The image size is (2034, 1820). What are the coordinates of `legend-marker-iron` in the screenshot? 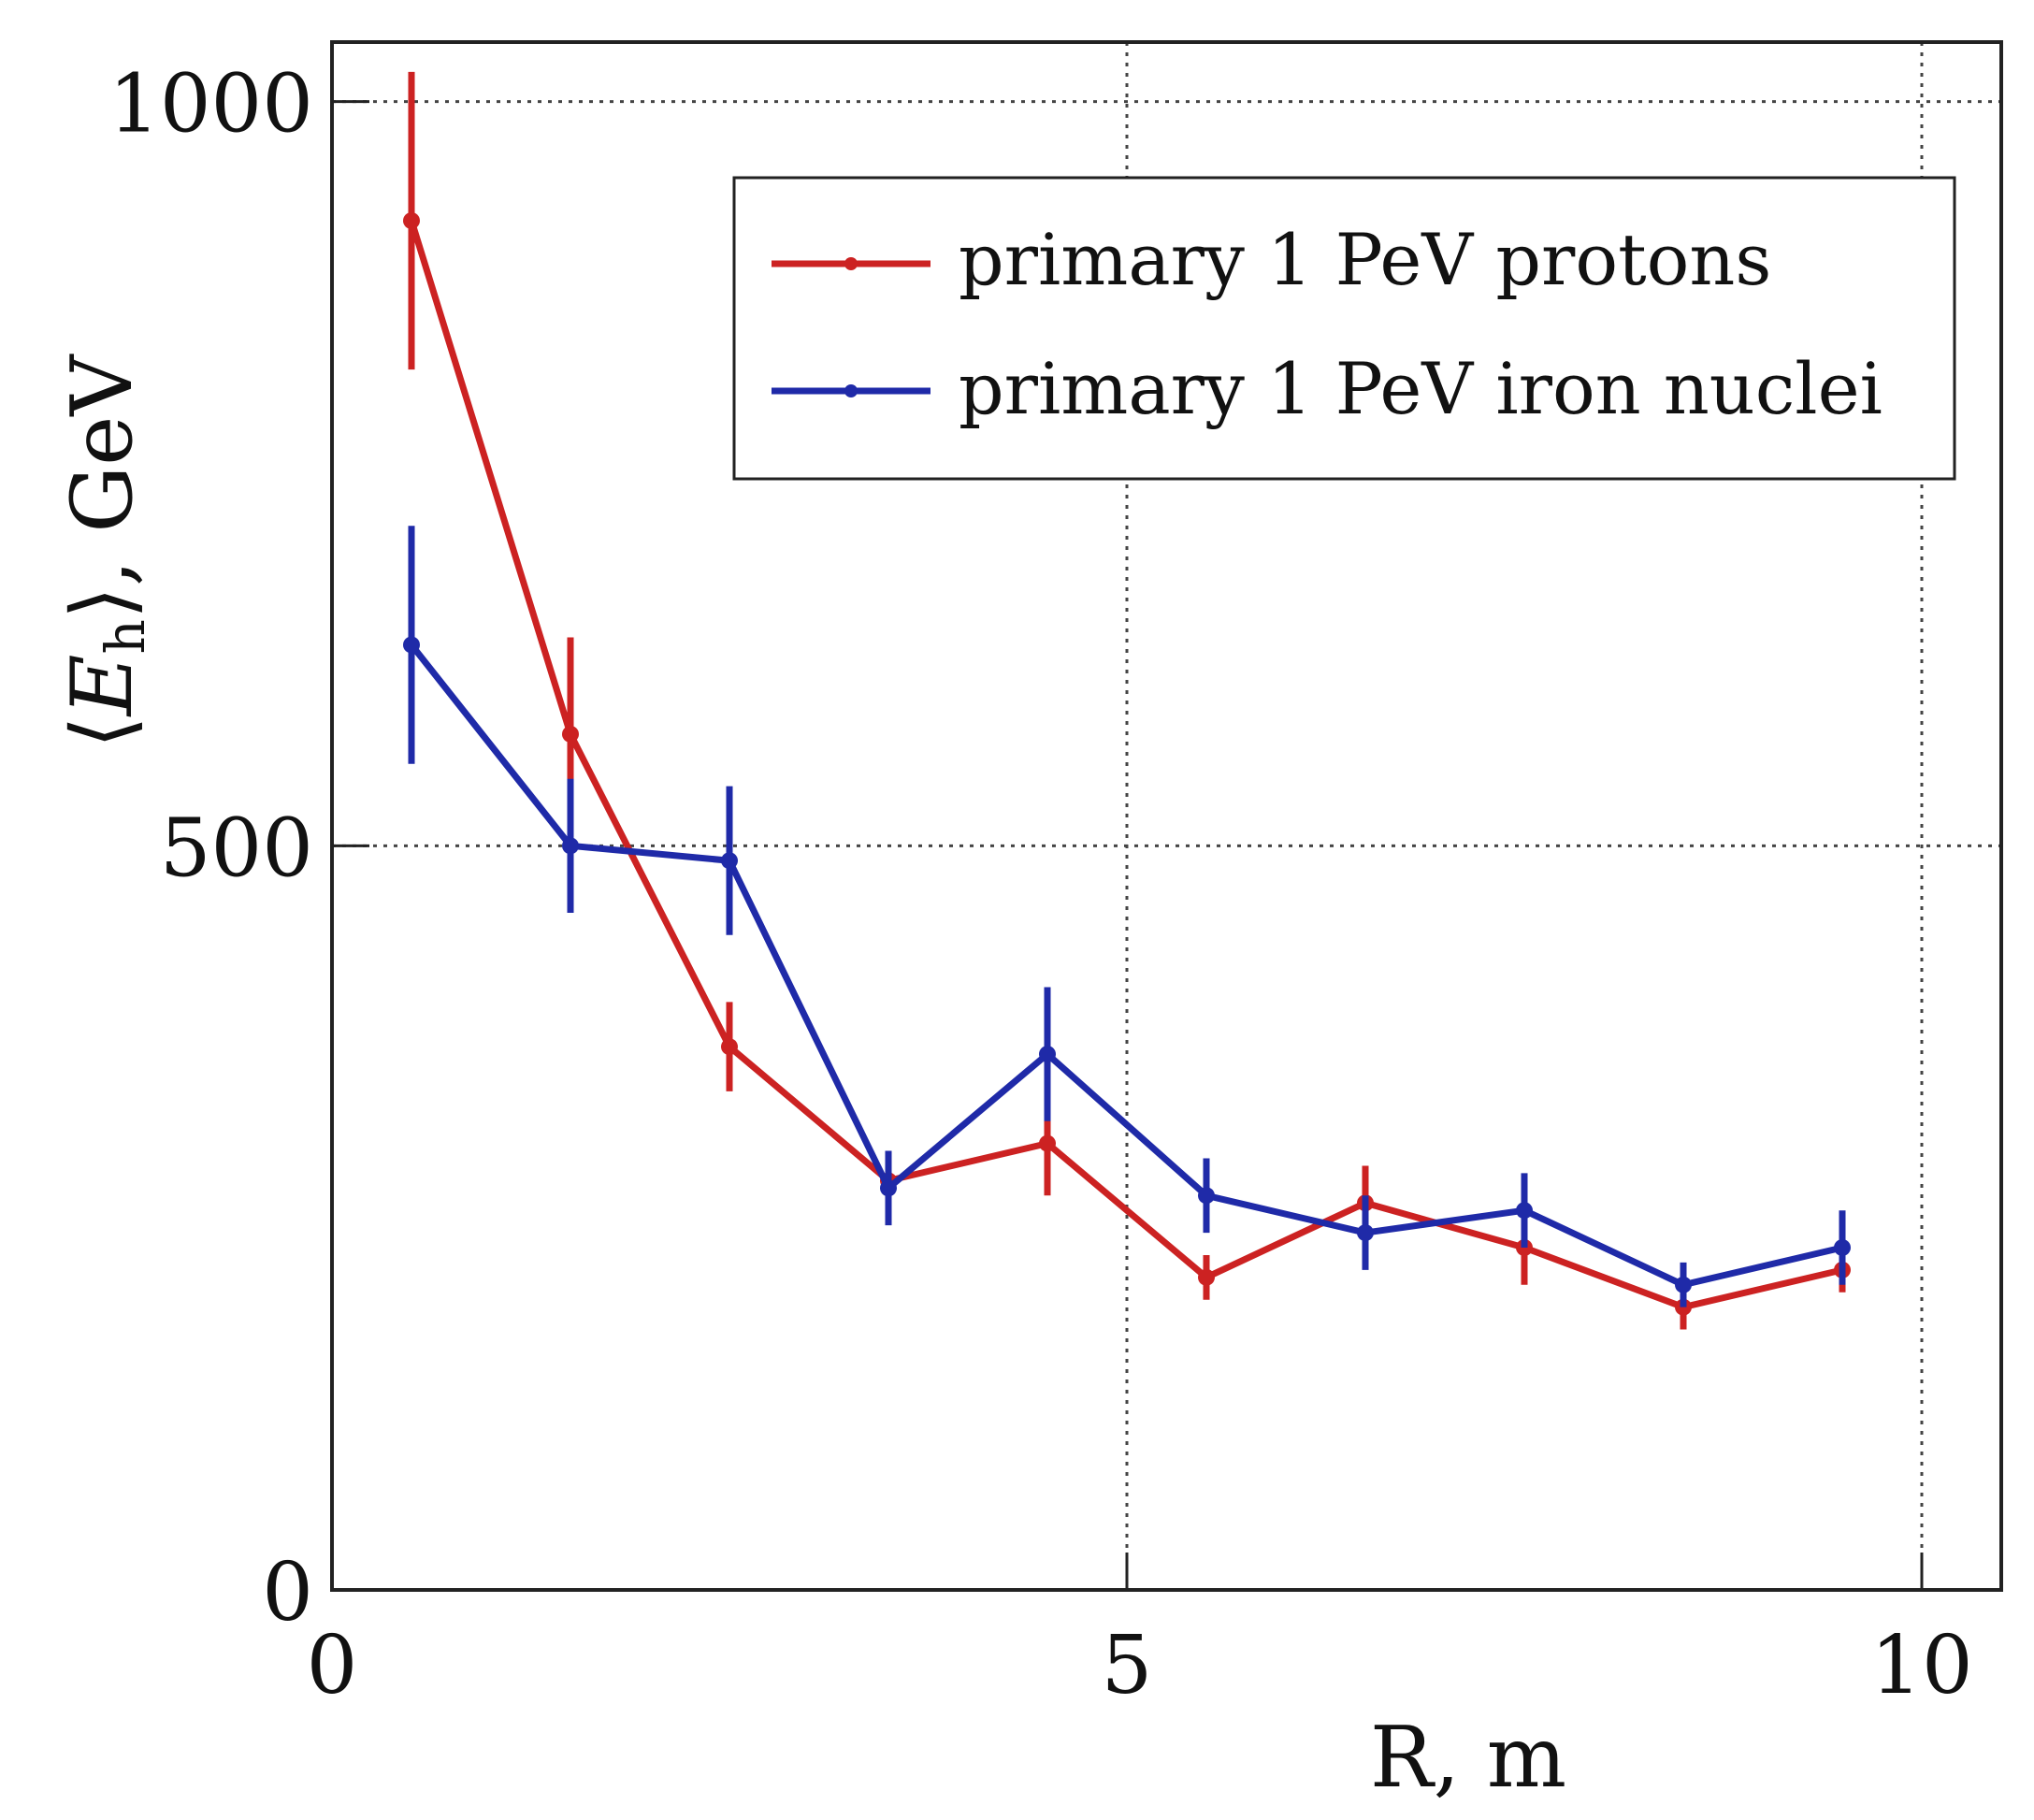 It's located at (851, 390).